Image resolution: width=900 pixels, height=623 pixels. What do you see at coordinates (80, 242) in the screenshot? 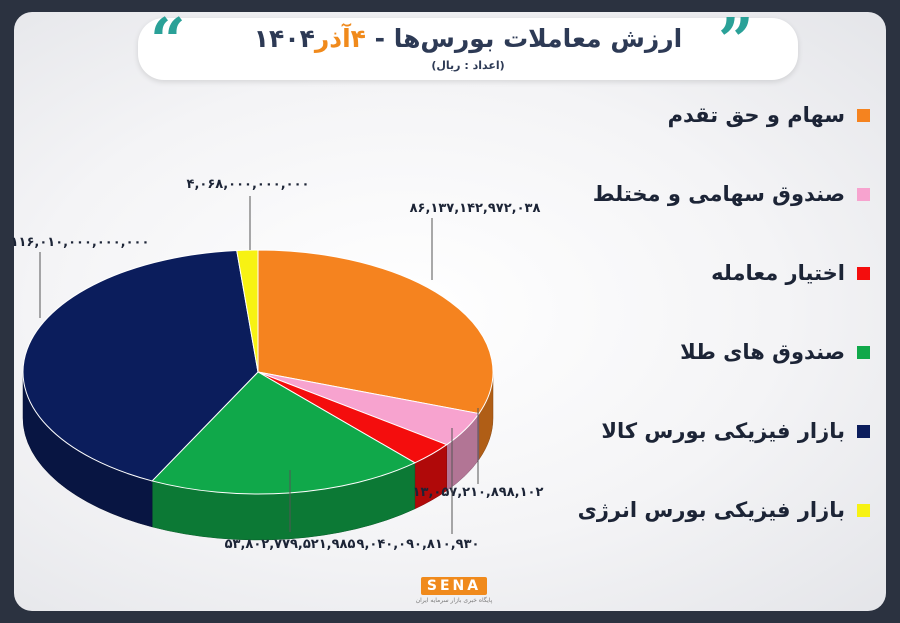
I see `value-label-4: ۱۱۶,۰۱۰,۰۰۰,۰۰۰,۰۰۰` at bounding box center [80, 242].